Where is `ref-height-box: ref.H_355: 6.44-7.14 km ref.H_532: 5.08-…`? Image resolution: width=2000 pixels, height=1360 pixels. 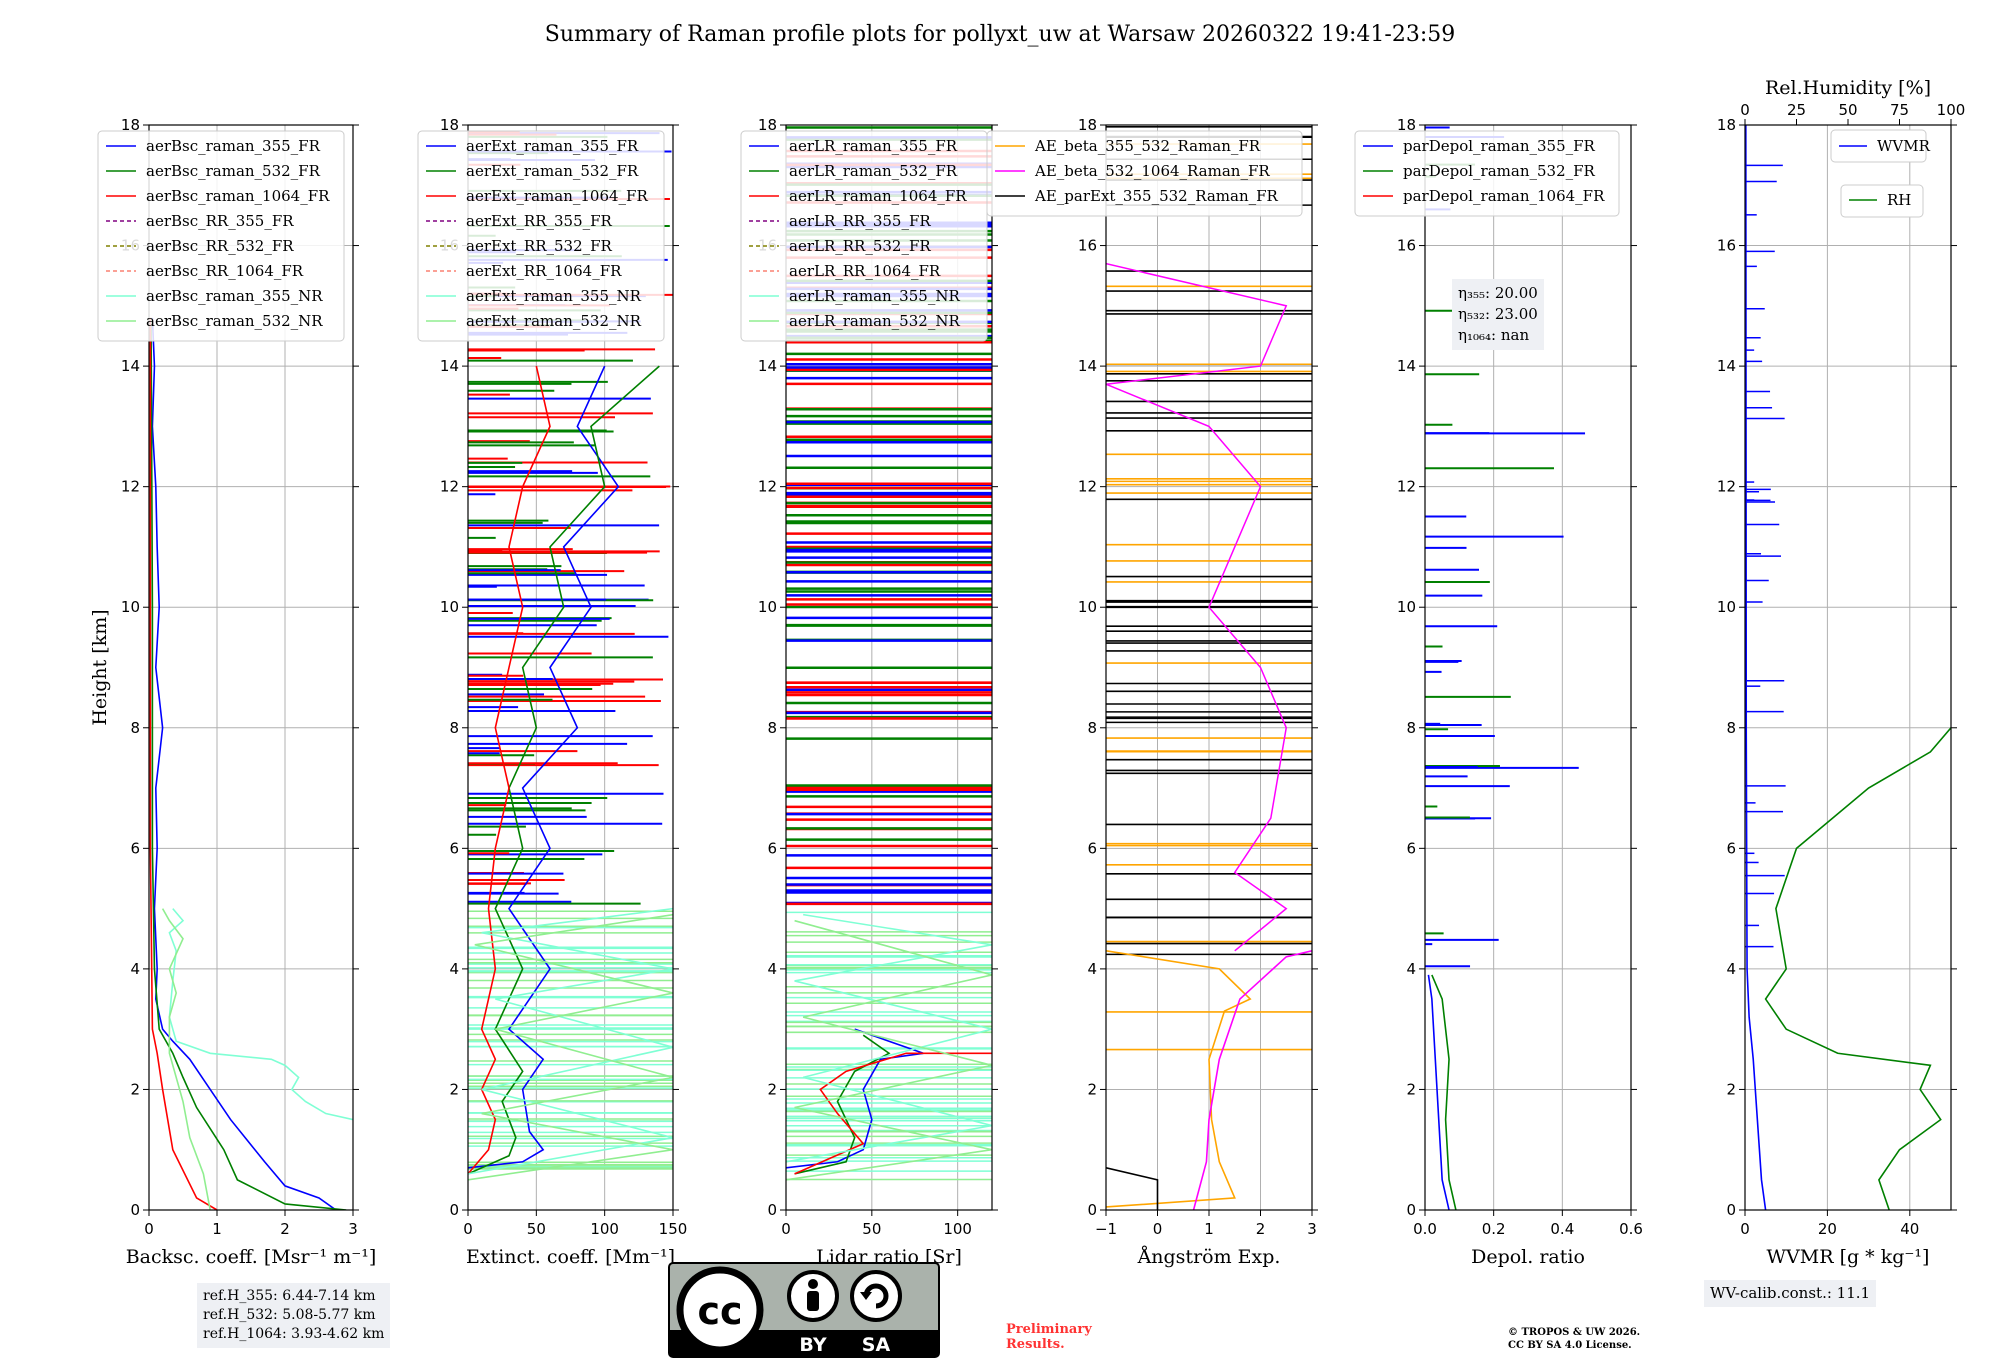
ref-height-box: ref.H_355: 6.44-7.14 km ref.H_532: 5.08-… is located at coordinates (294, 1315).